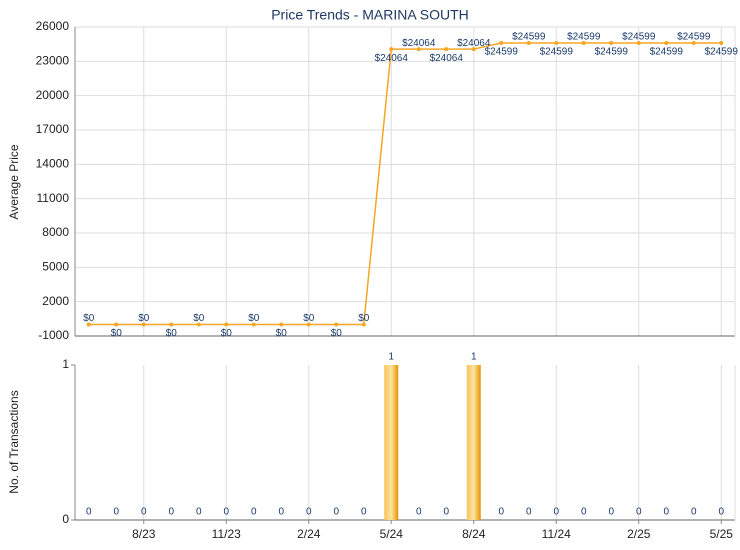  What do you see at coordinates (53, 335) in the screenshot?
I see `y-tick-label: -1000` at bounding box center [53, 335].